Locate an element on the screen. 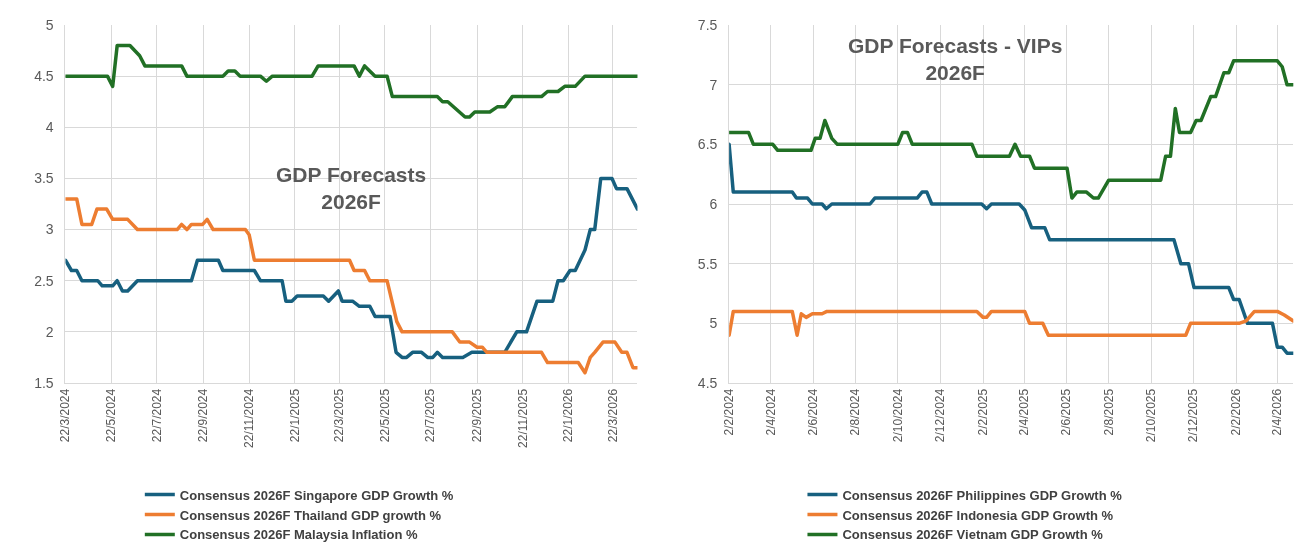 The image size is (1309, 550). x-tick-label: 22/3/2025 is located at coordinates (339, 415).